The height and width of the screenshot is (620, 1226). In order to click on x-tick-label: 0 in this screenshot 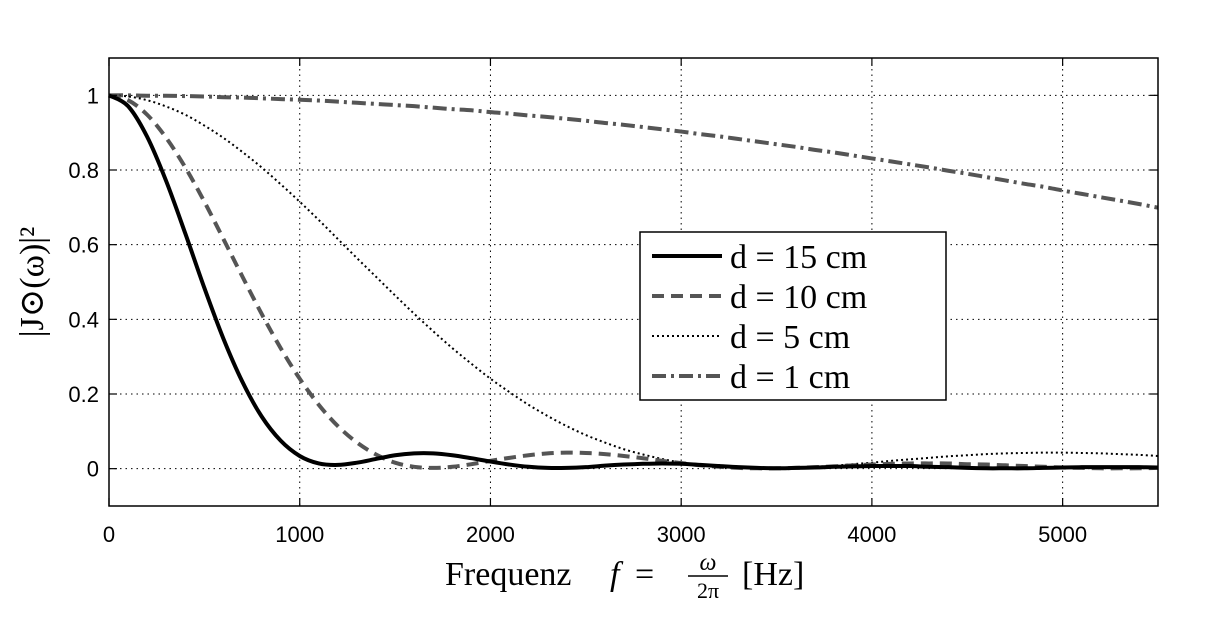, I will do `click(109, 534)`.